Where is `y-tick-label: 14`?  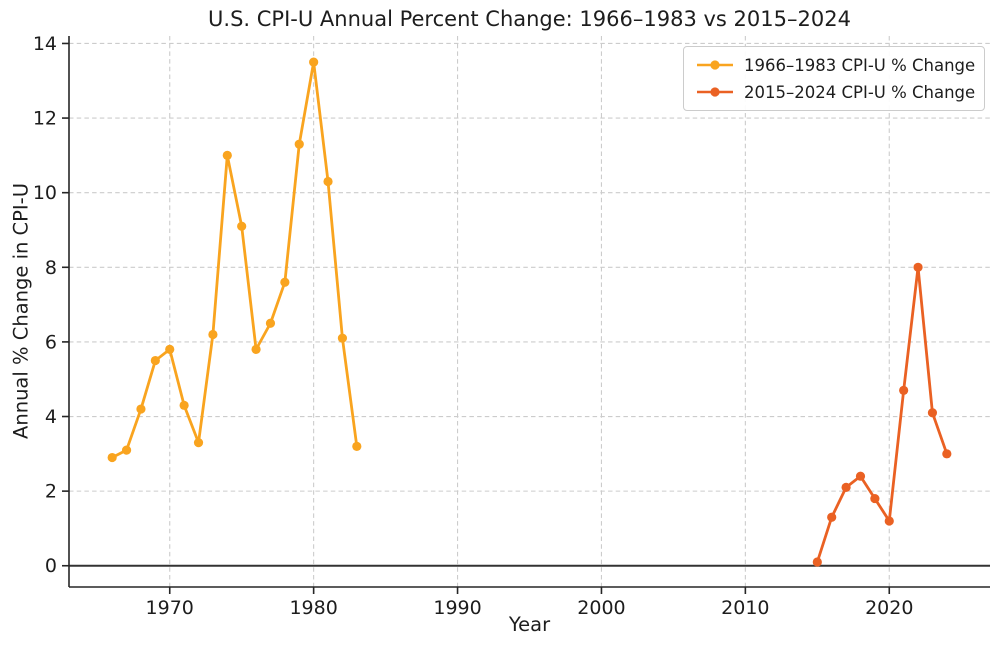 y-tick-label: 14 is located at coordinates (45, 44).